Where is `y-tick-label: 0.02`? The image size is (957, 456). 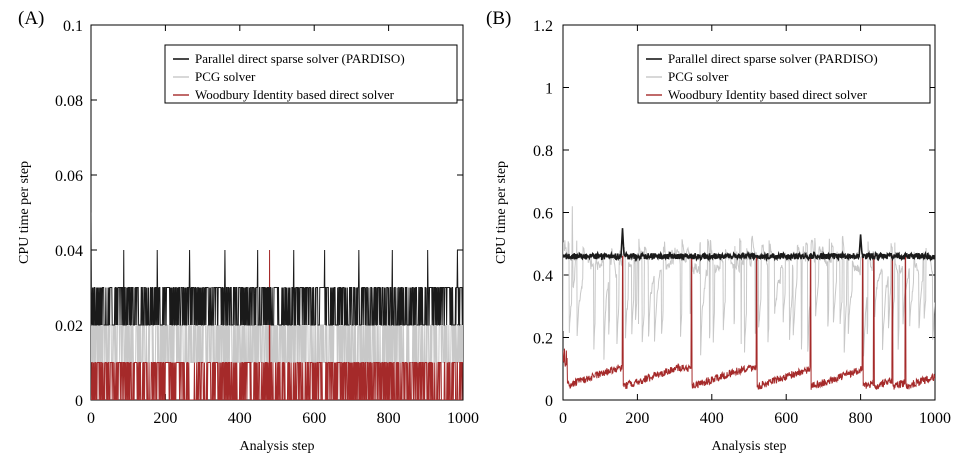 y-tick-label: 0.02 is located at coordinates (69, 326).